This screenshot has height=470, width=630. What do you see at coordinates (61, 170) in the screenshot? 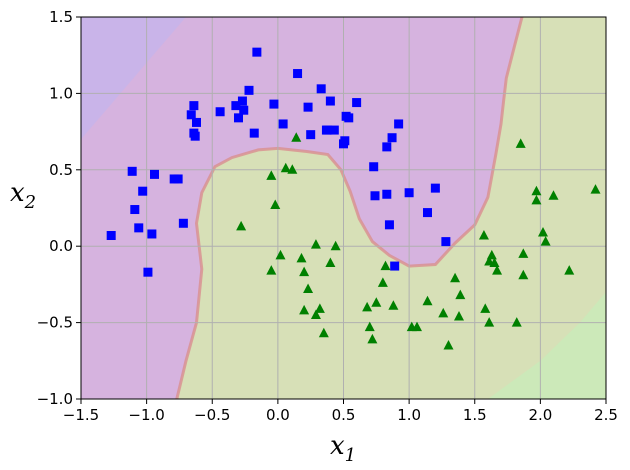
I see `y-tick-label: 0.5` at bounding box center [61, 170].